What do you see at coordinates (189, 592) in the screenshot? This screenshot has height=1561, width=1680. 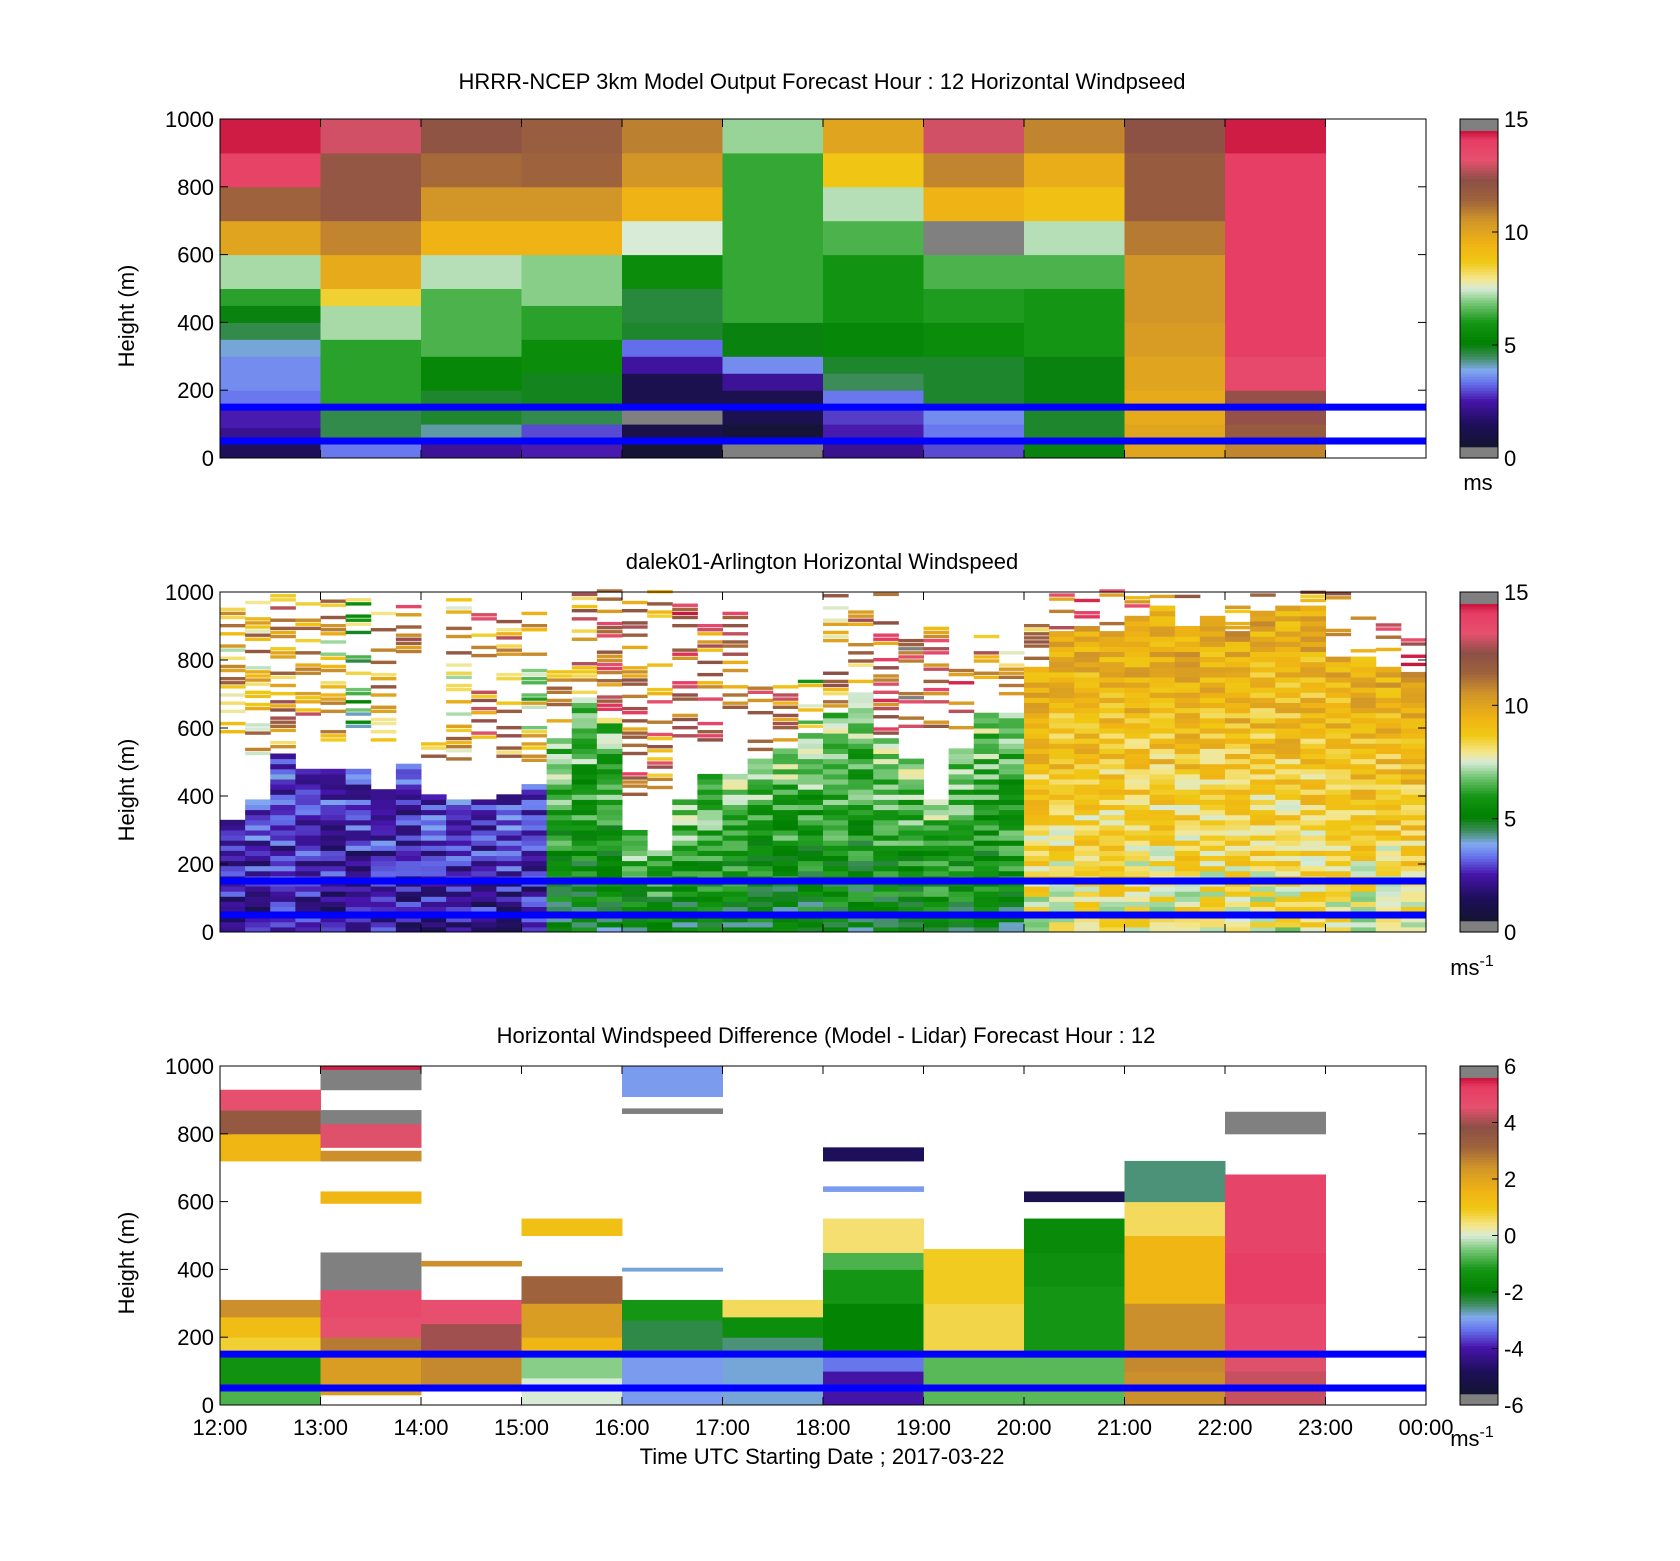 I see `y-tick-label: 1000` at bounding box center [189, 592].